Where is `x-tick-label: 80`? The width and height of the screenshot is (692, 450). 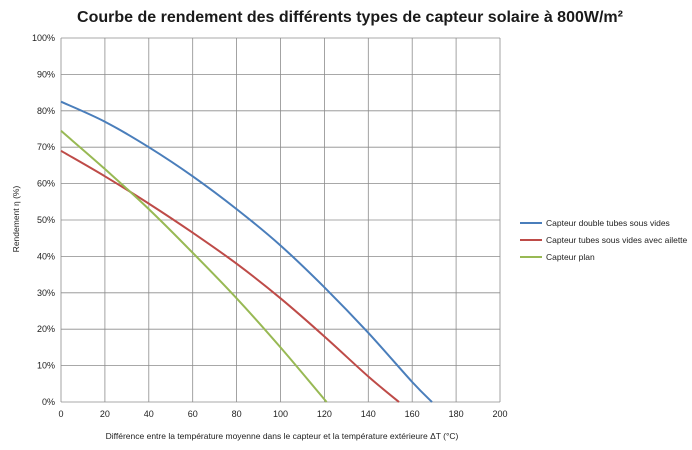
x-tick-label: 80 is located at coordinates (237, 414).